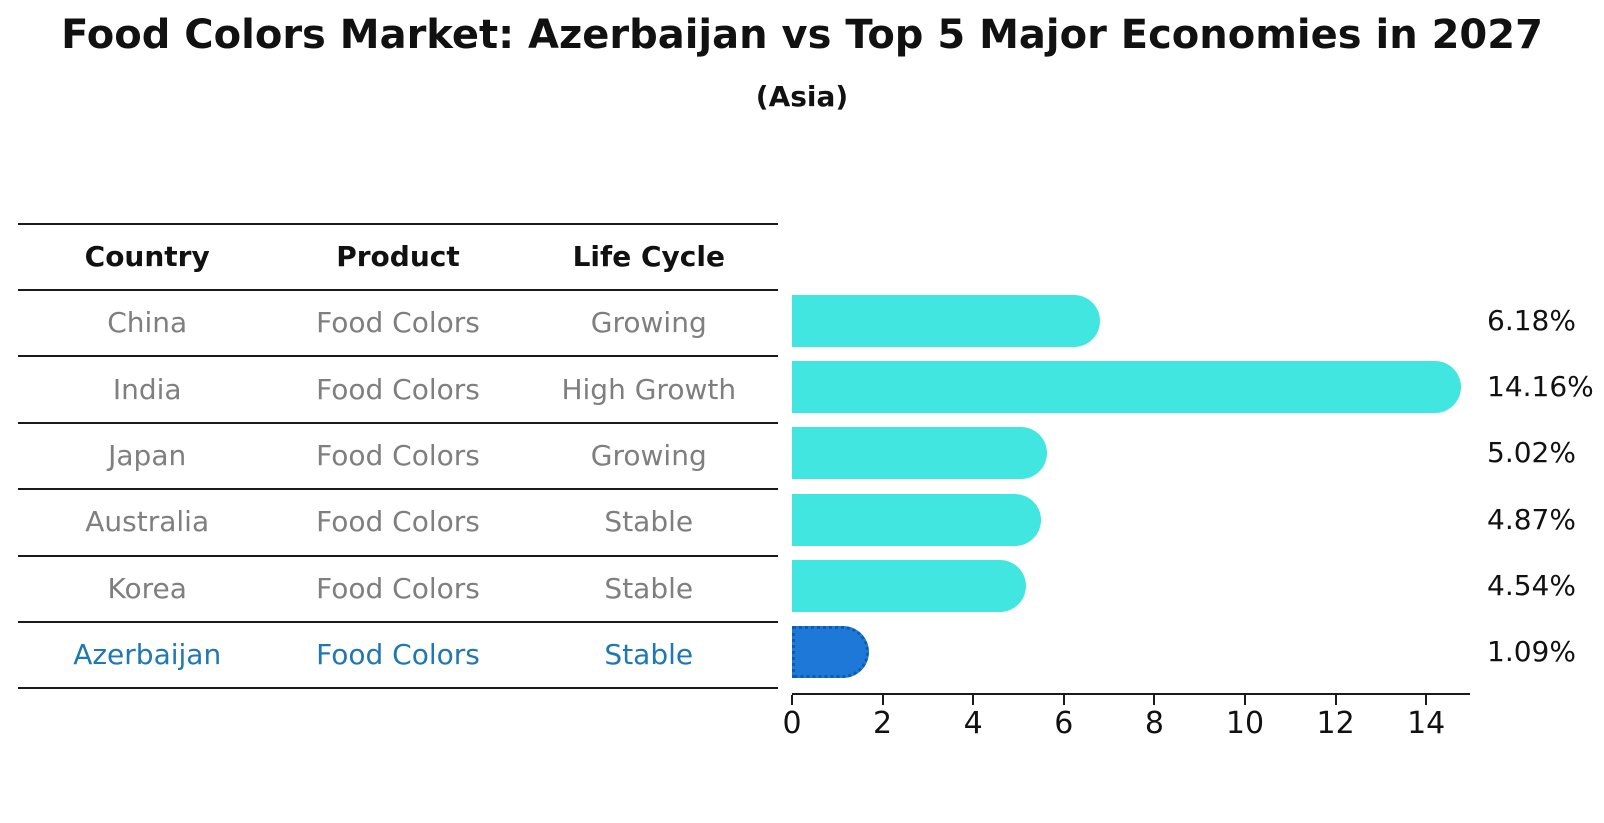  What do you see at coordinates (1531, 585) in the screenshot?
I see `value-label-korea: 4.54%` at bounding box center [1531, 585].